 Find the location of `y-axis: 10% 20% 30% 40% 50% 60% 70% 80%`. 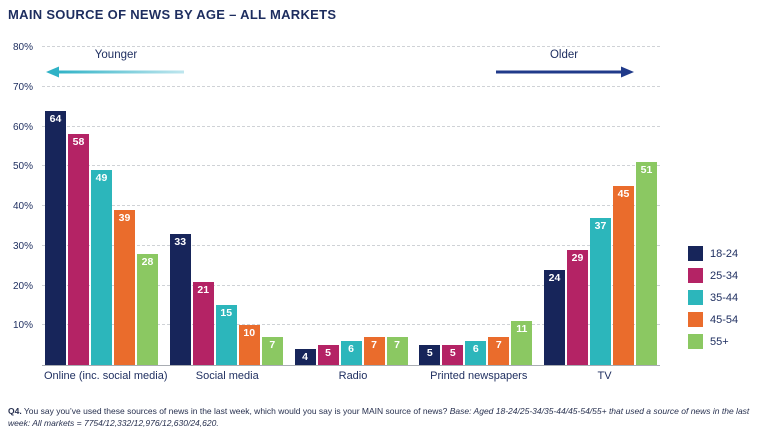

y-axis: 10% 20% 30% 40% 50% 60% 70% 80% is located at coordinates (18, 203).